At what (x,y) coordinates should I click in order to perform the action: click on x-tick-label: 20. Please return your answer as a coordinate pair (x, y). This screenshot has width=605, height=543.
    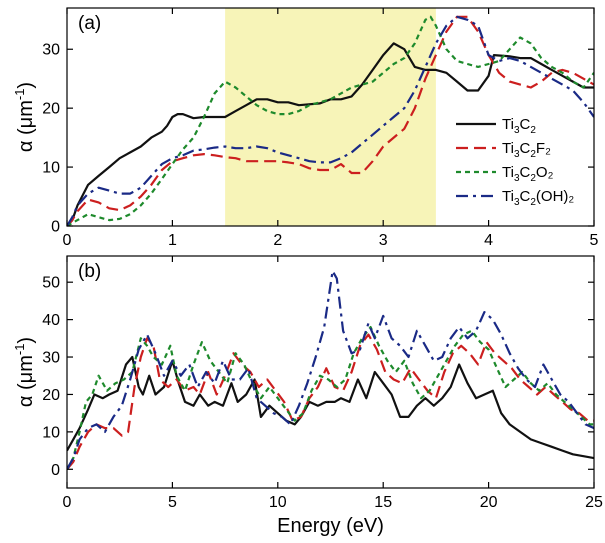
    Looking at the image, I should click on (489, 502).